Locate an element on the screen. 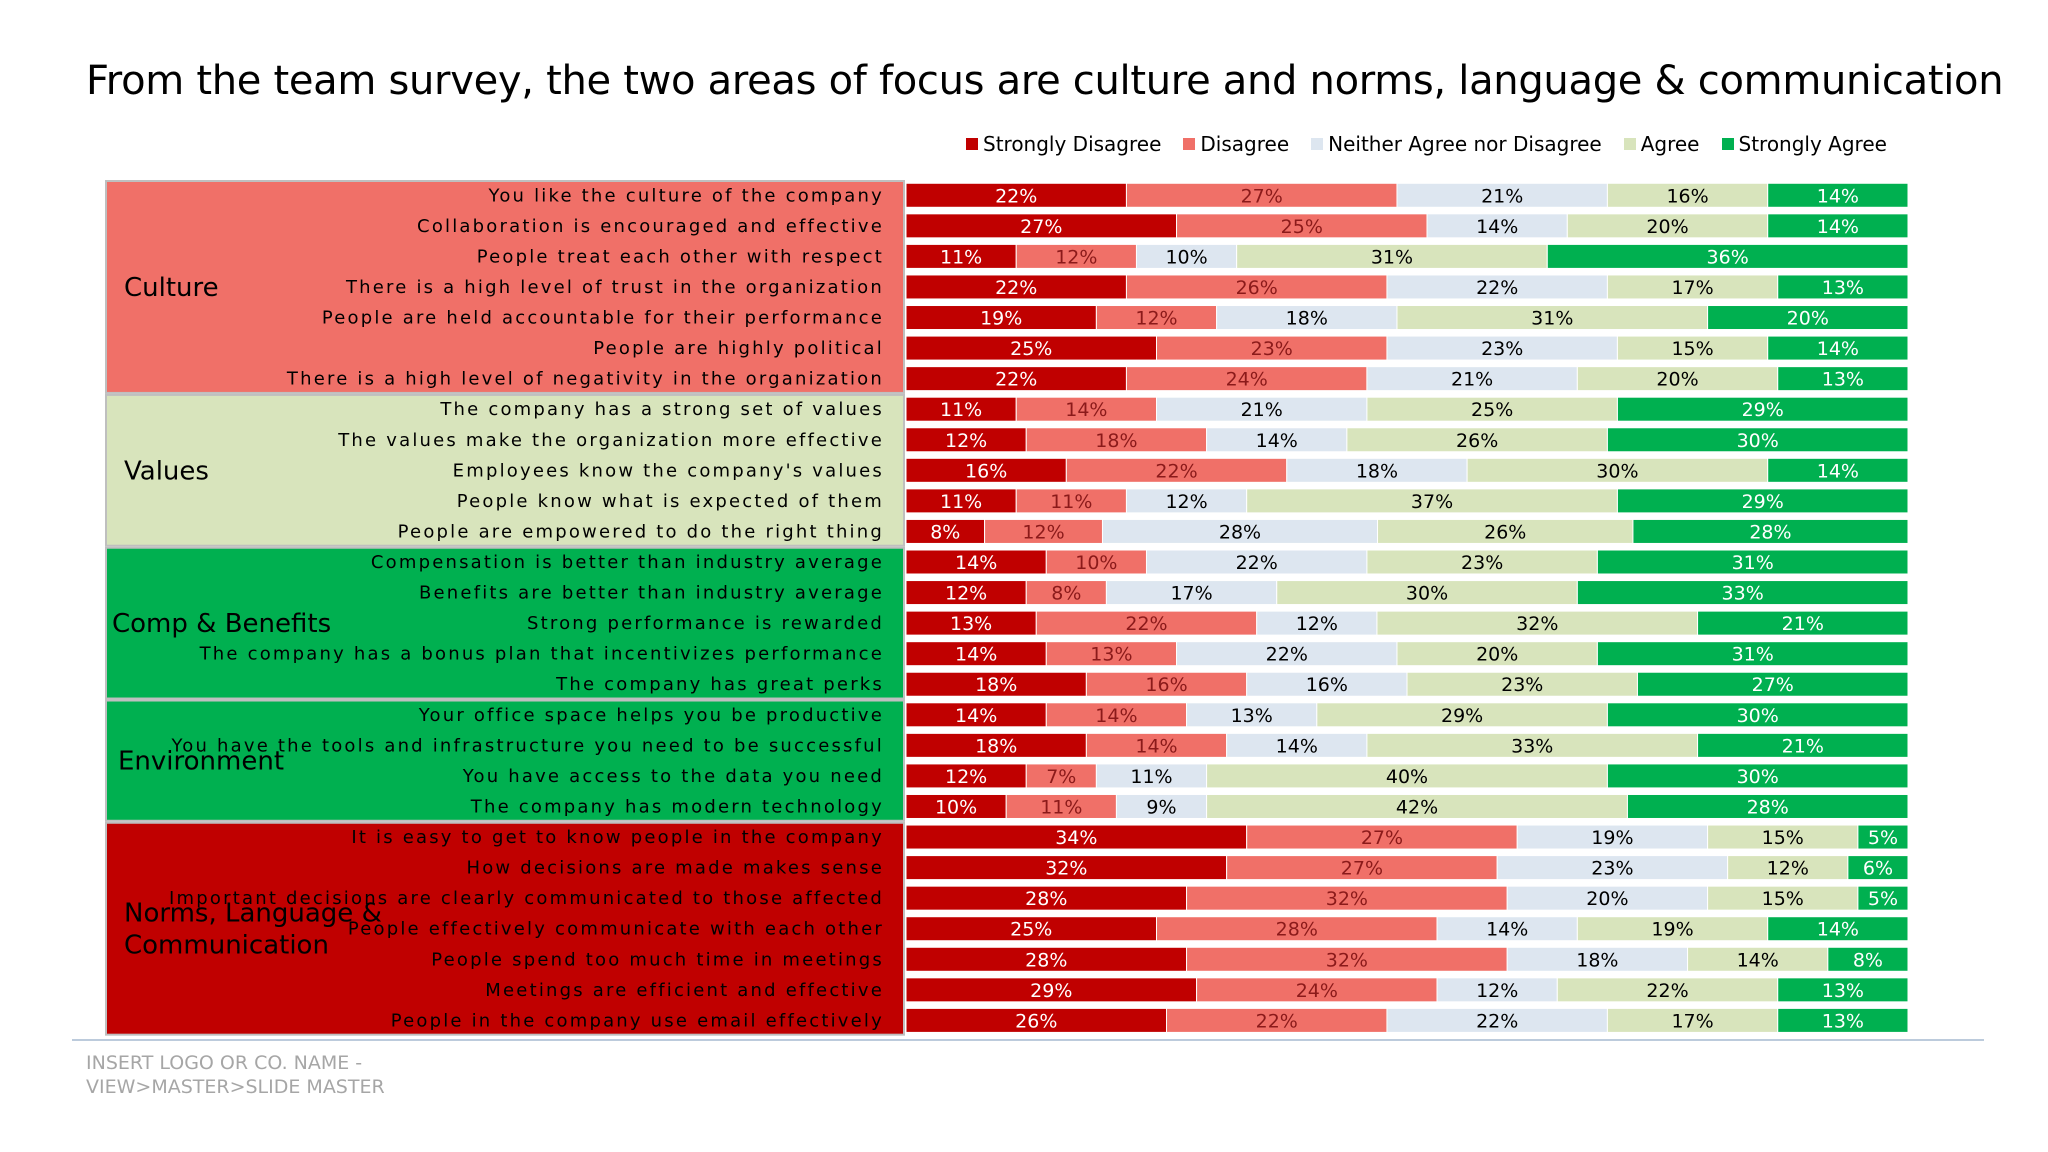 Image resolution: width=2048 pixels, height=1152 pixels. group-name: Culture is located at coordinates (171, 288).